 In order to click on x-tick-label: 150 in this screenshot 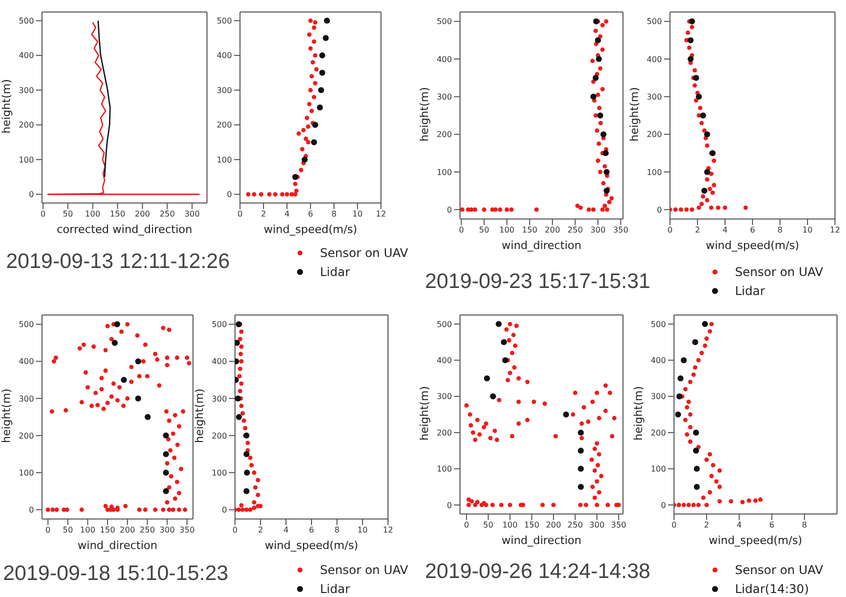, I will do `click(108, 530)`.